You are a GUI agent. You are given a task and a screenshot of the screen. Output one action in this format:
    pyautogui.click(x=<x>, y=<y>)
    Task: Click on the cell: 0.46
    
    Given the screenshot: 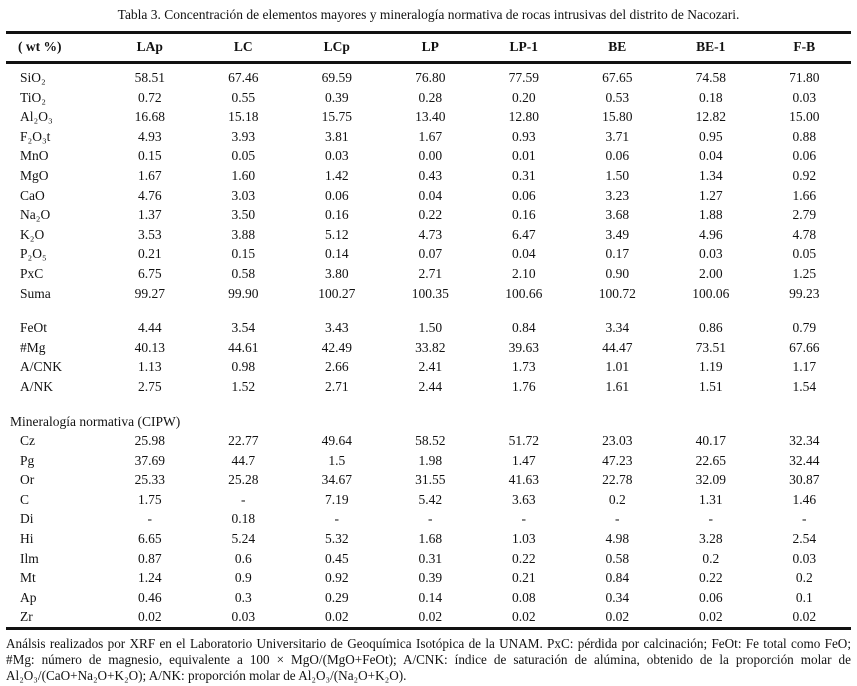 What is the action you would take?
    pyautogui.click(x=149, y=597)
    